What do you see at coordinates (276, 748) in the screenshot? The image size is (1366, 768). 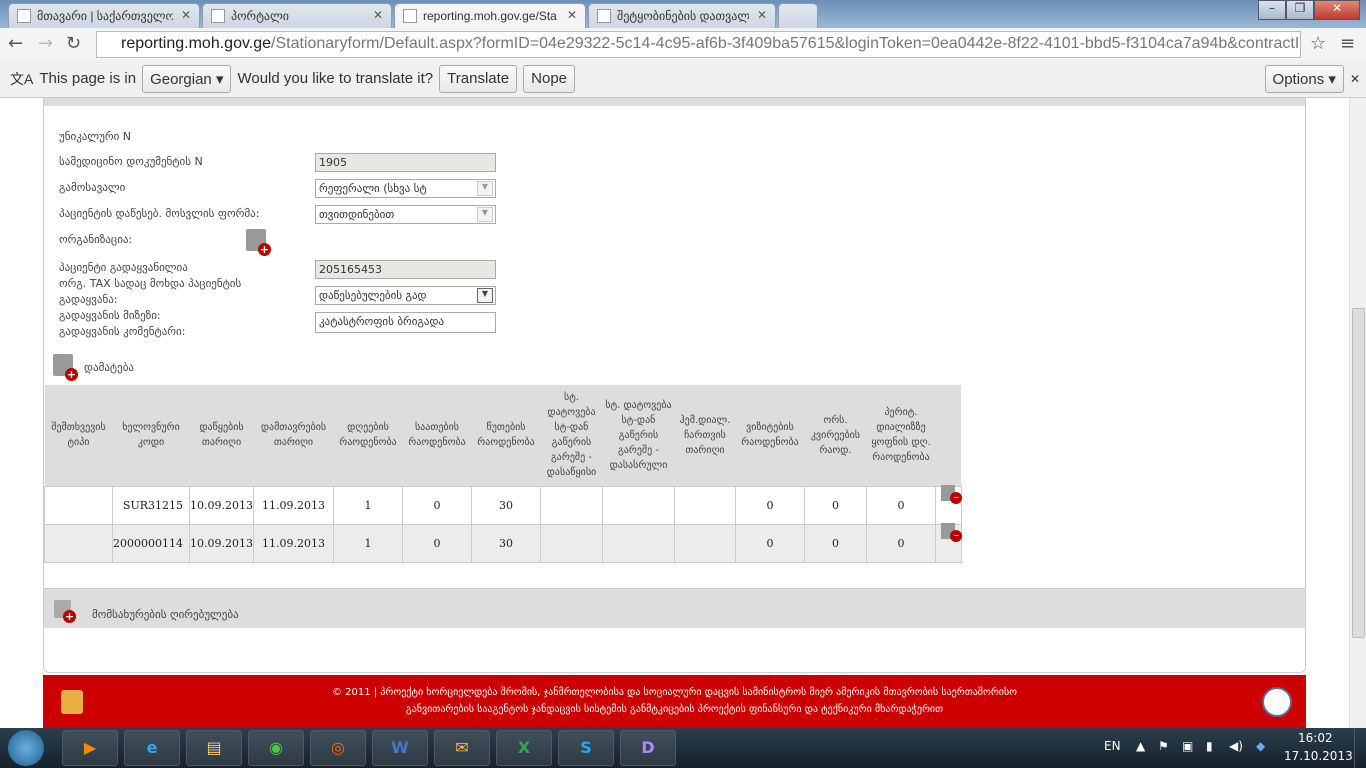 I see `chrome-icon: ◉` at bounding box center [276, 748].